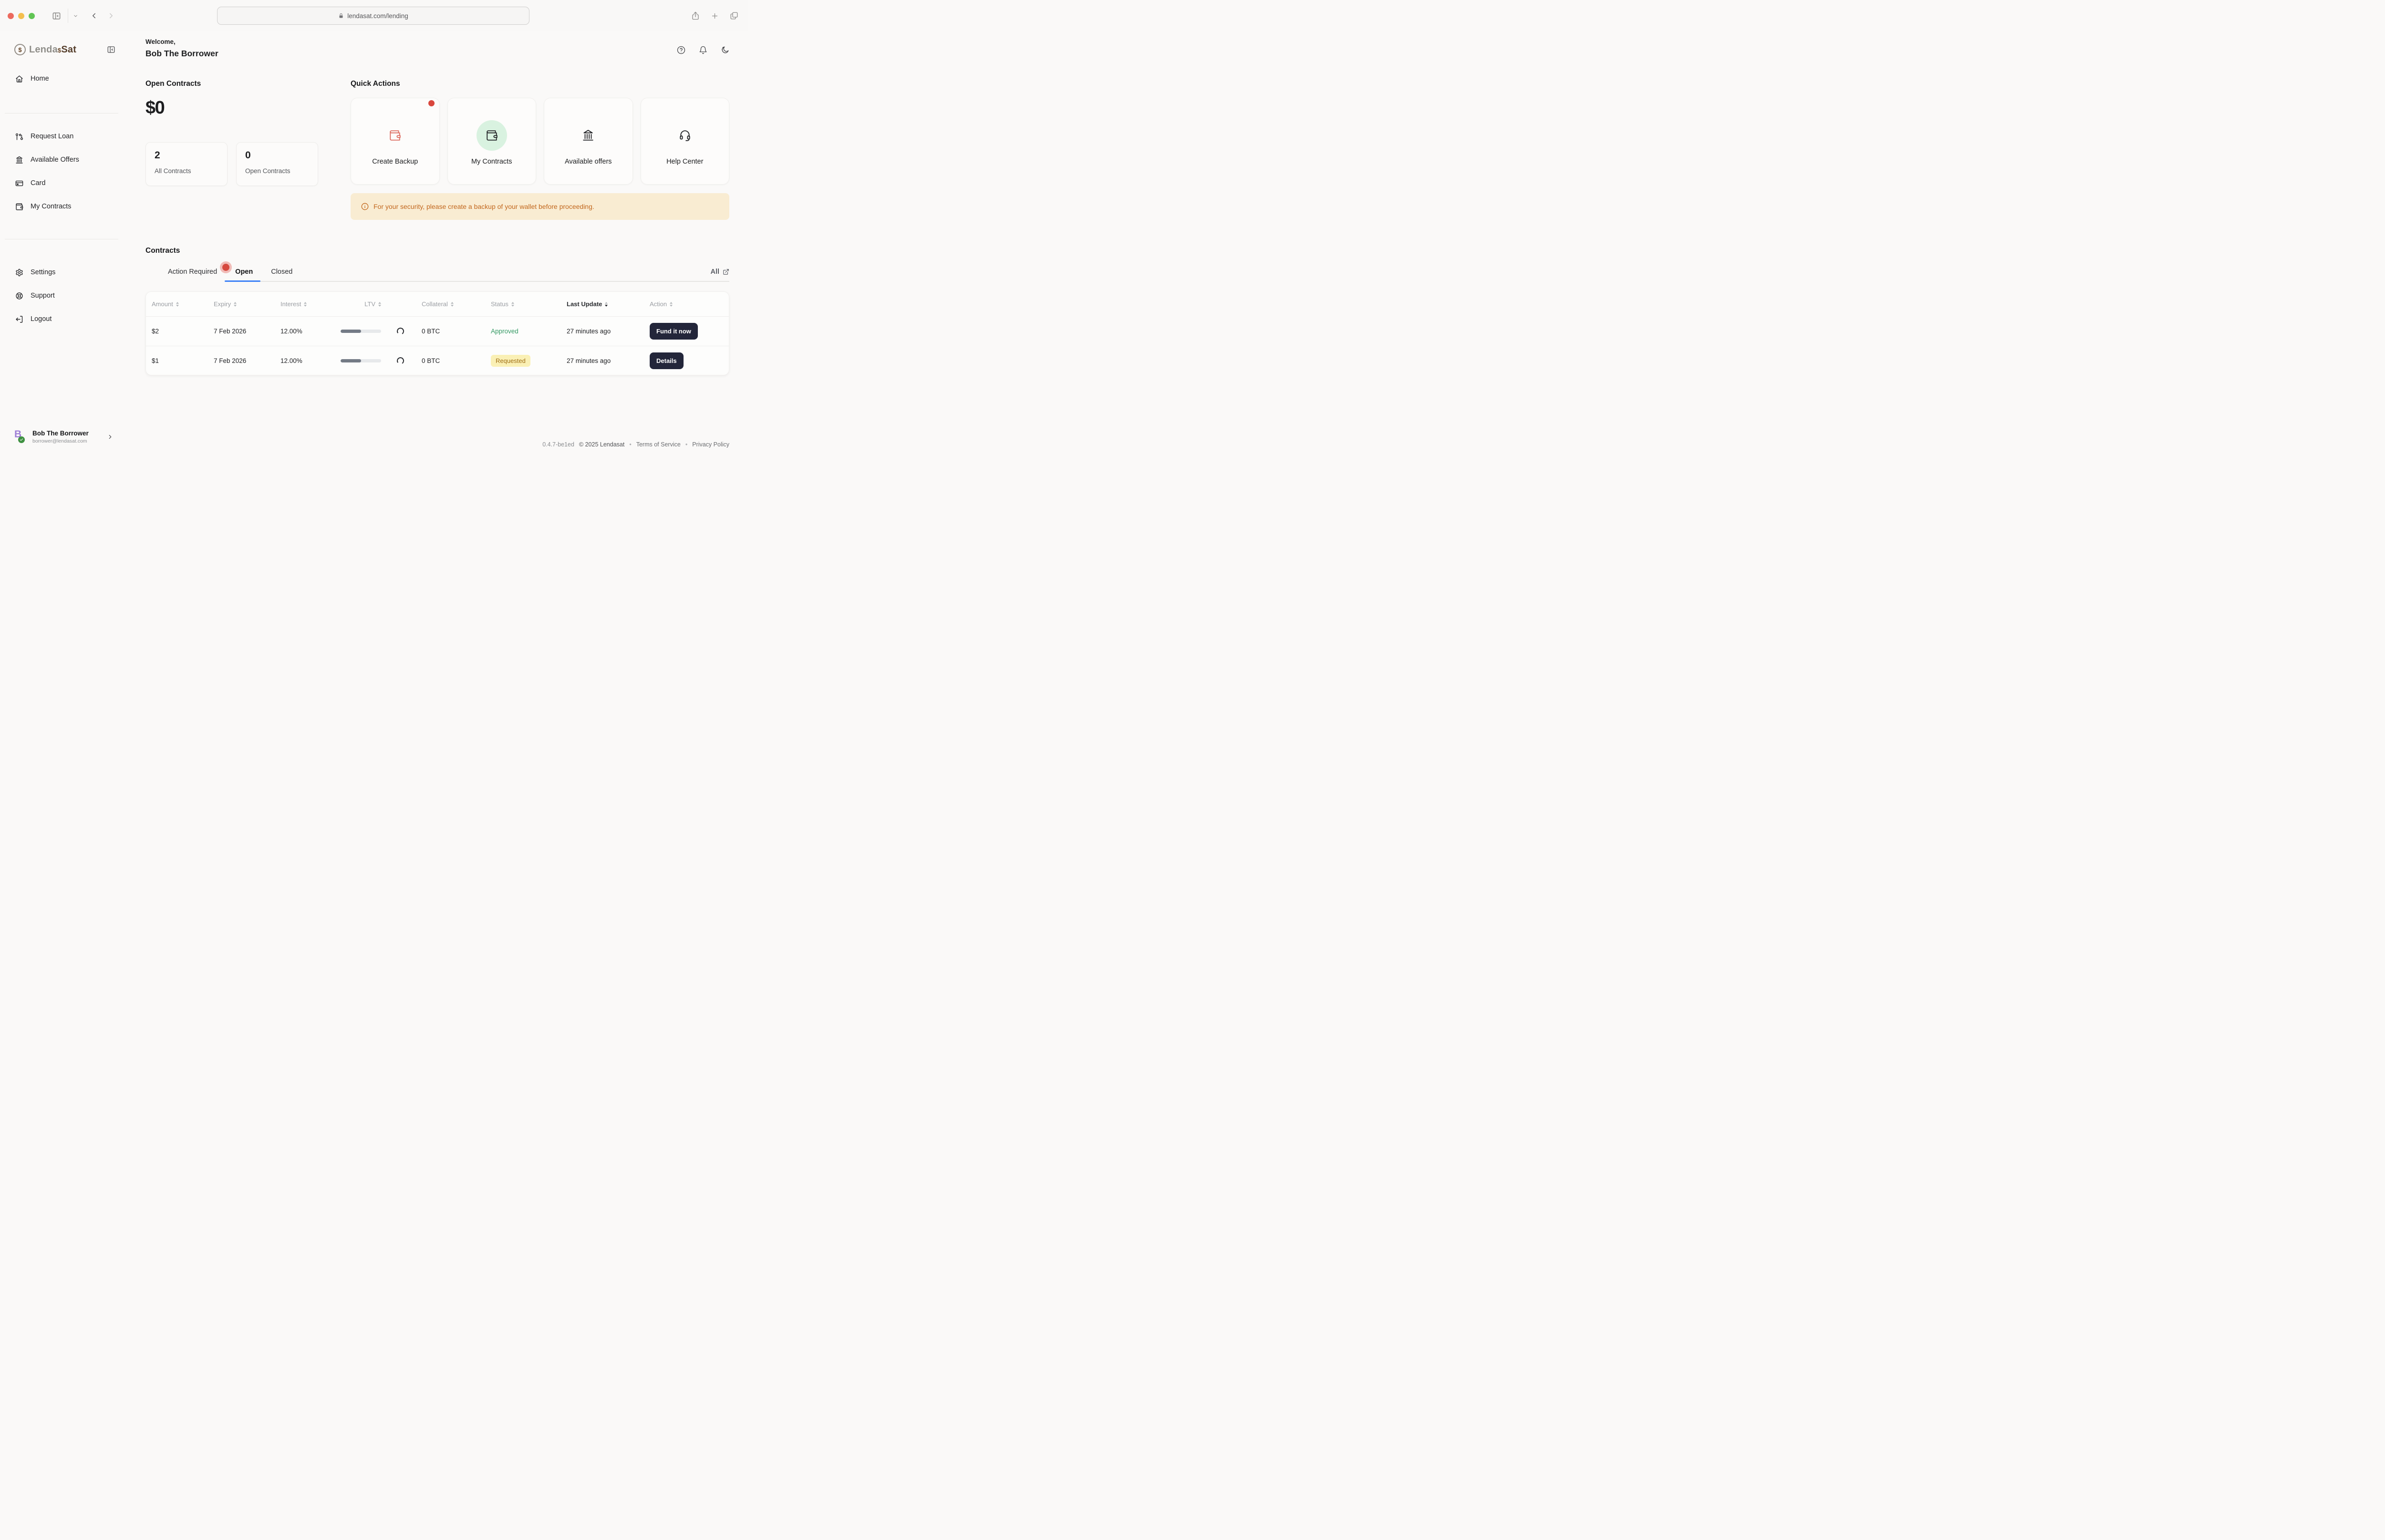 The height and width of the screenshot is (1540, 2385). Describe the element at coordinates (11, 15) in the screenshot. I see `close-window-button` at that location.